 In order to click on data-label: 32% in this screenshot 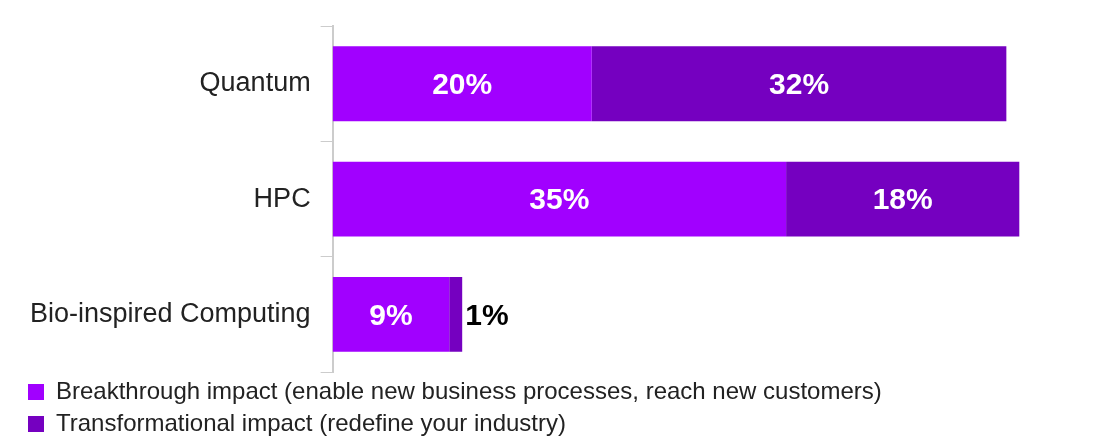, I will do `click(799, 84)`.